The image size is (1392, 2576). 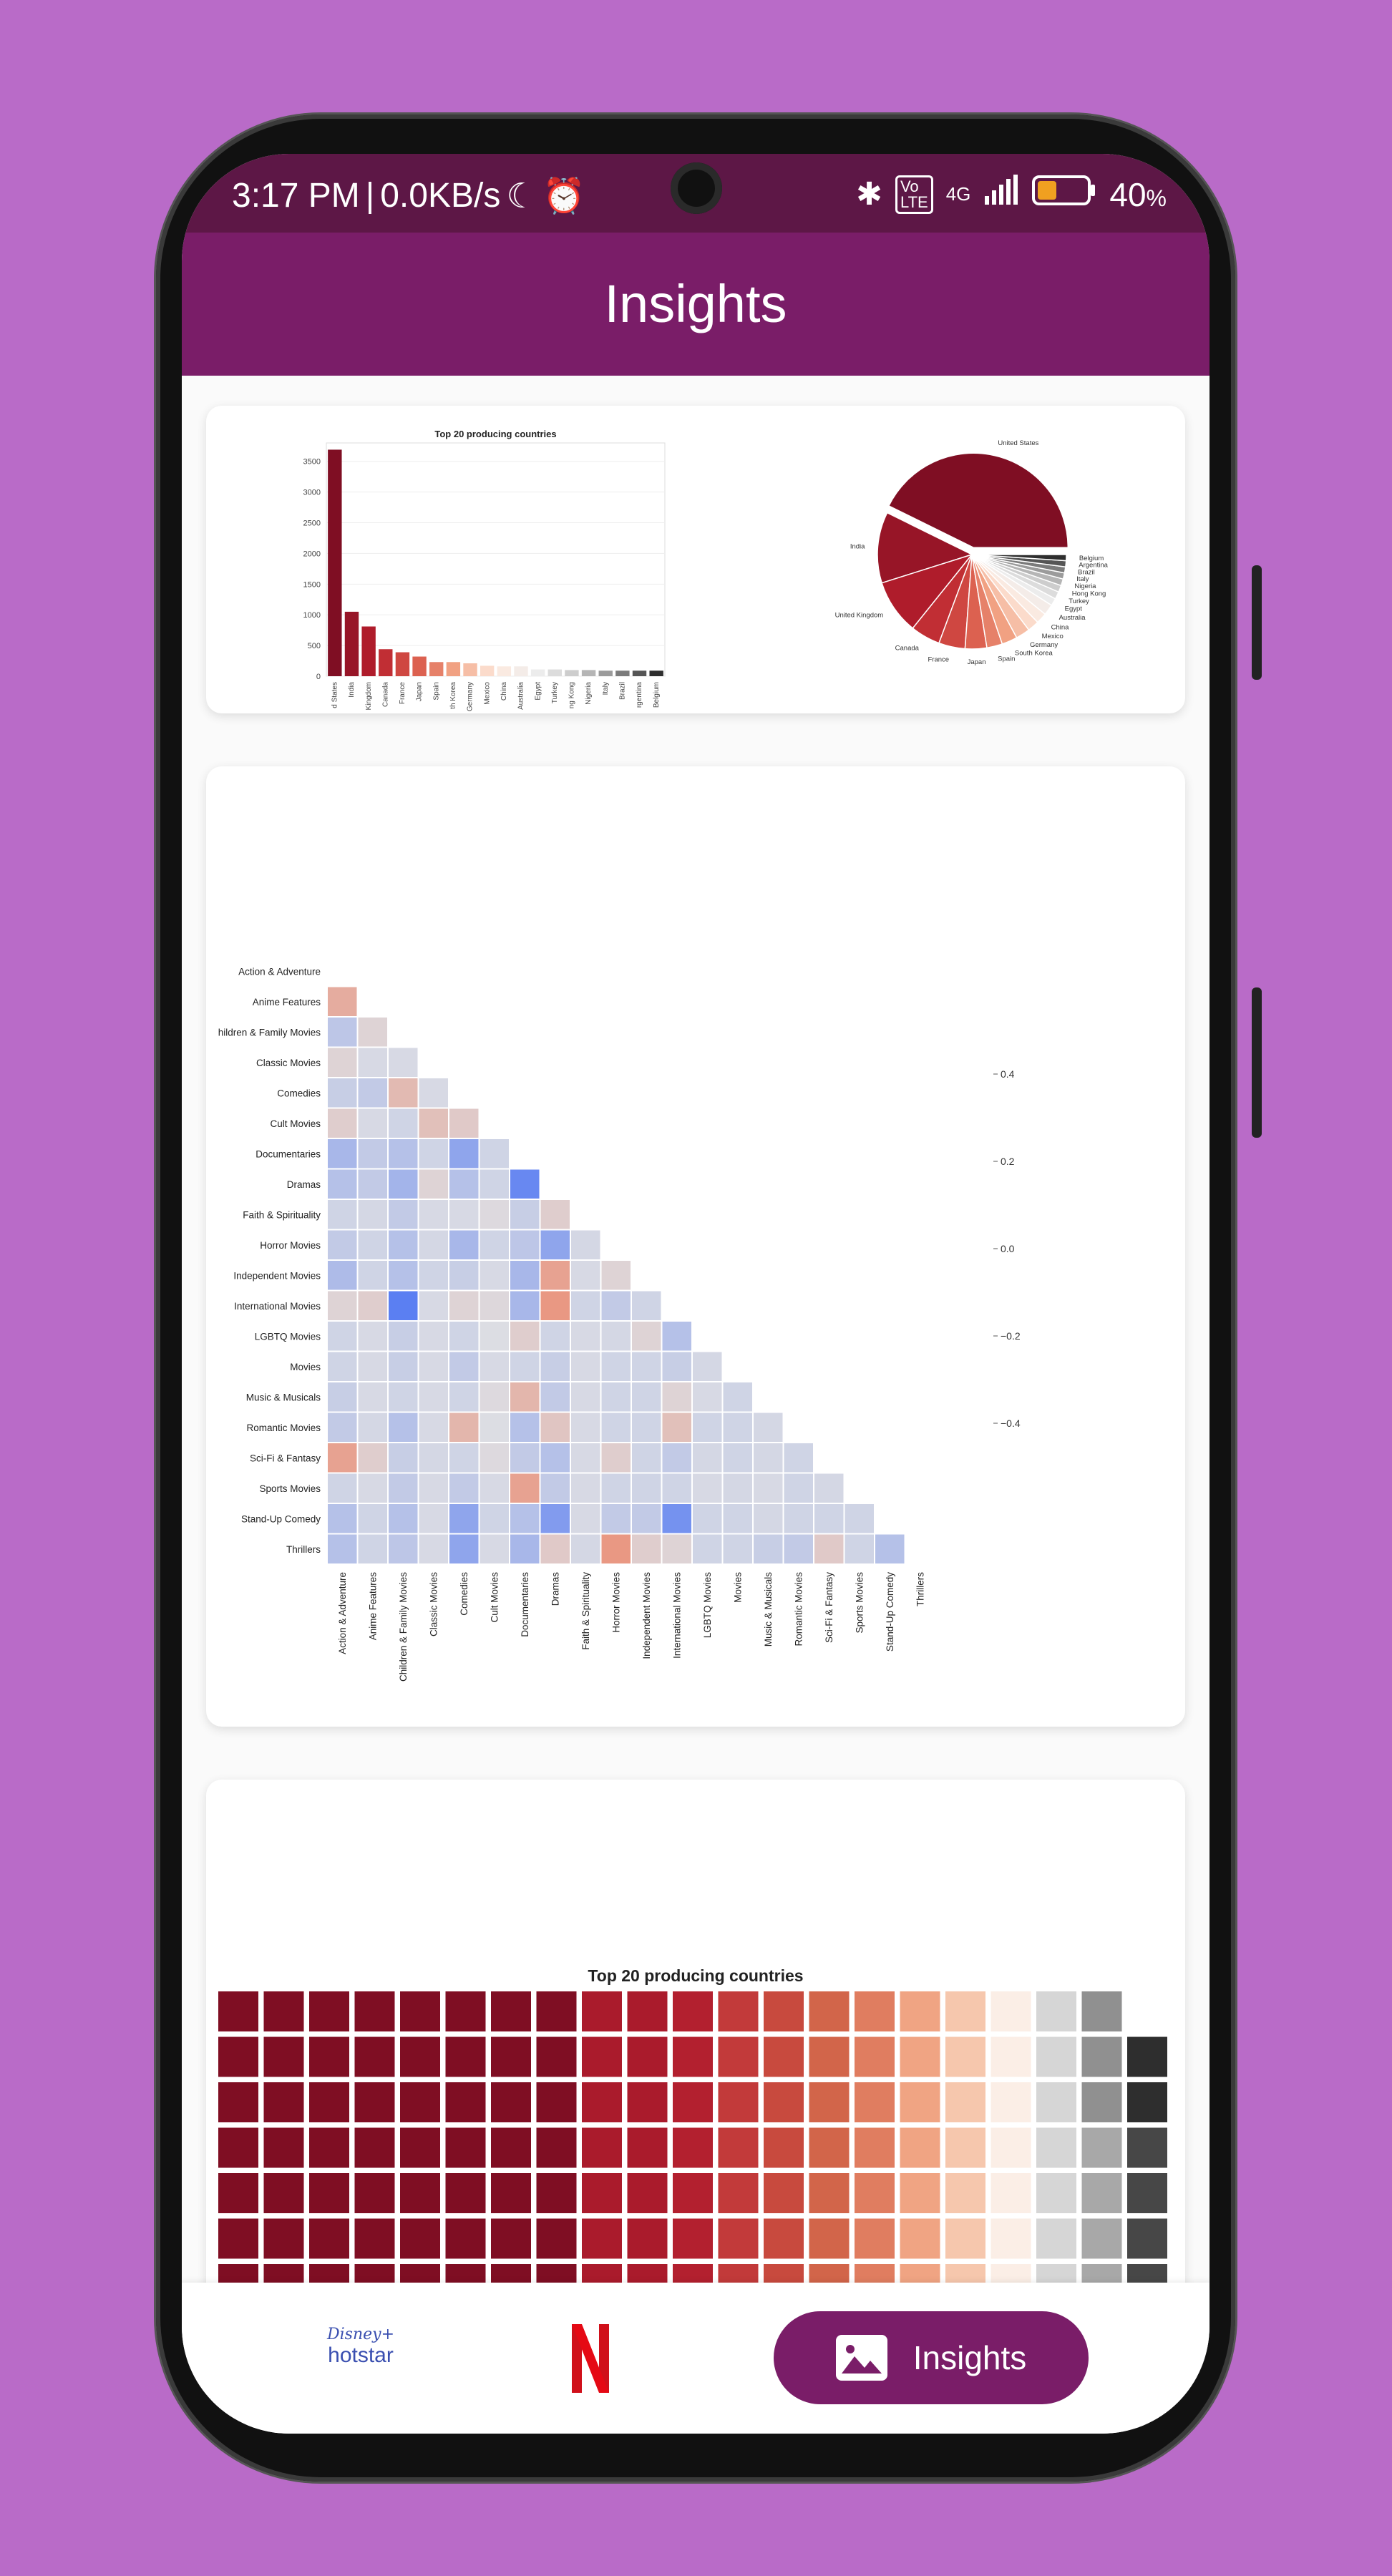 I want to click on nav-netflix, so click(x=590, y=2358).